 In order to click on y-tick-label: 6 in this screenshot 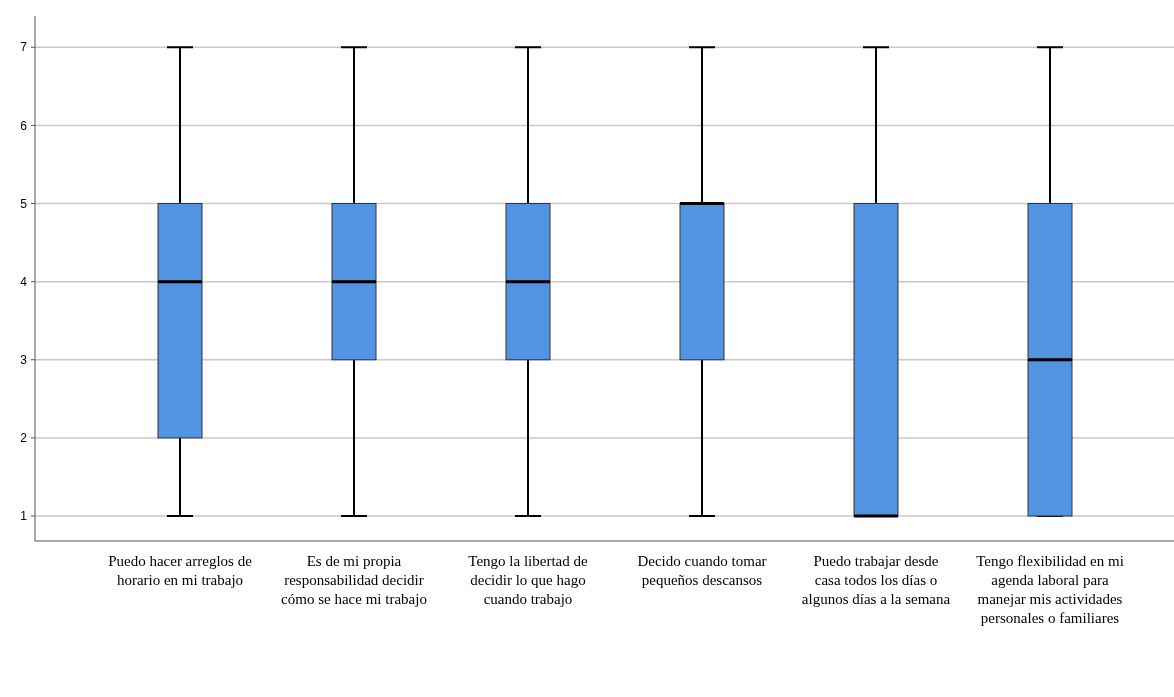, I will do `click(24, 125)`.